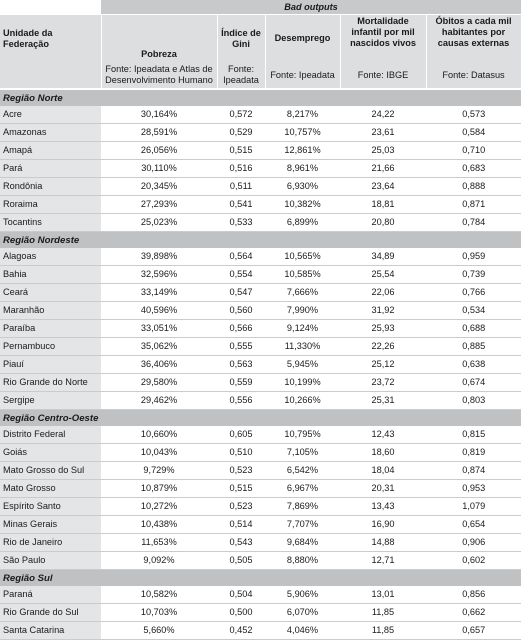  I want to click on mortalidade-value: 18,60, so click(383, 452).